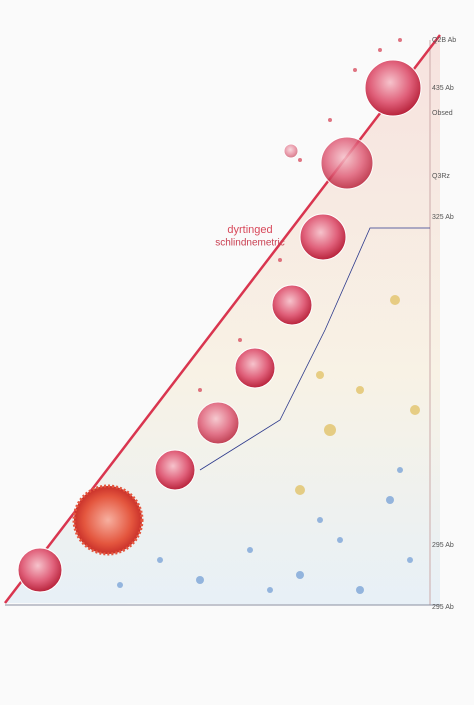  I want to click on title: dyrtinged, so click(249, 230).